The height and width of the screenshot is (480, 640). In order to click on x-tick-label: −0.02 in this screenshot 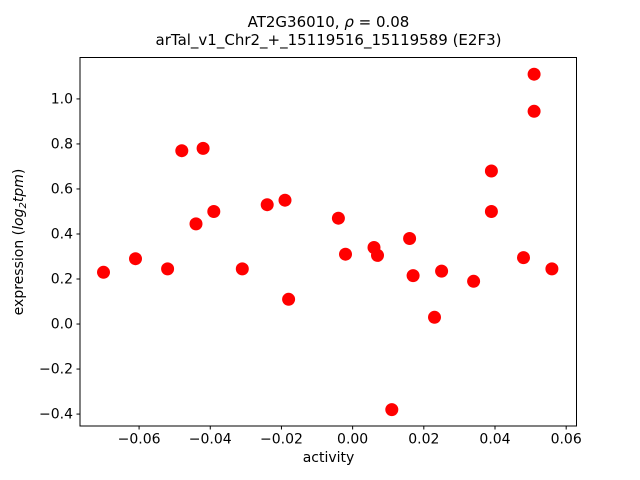, I will do `click(281, 440)`.